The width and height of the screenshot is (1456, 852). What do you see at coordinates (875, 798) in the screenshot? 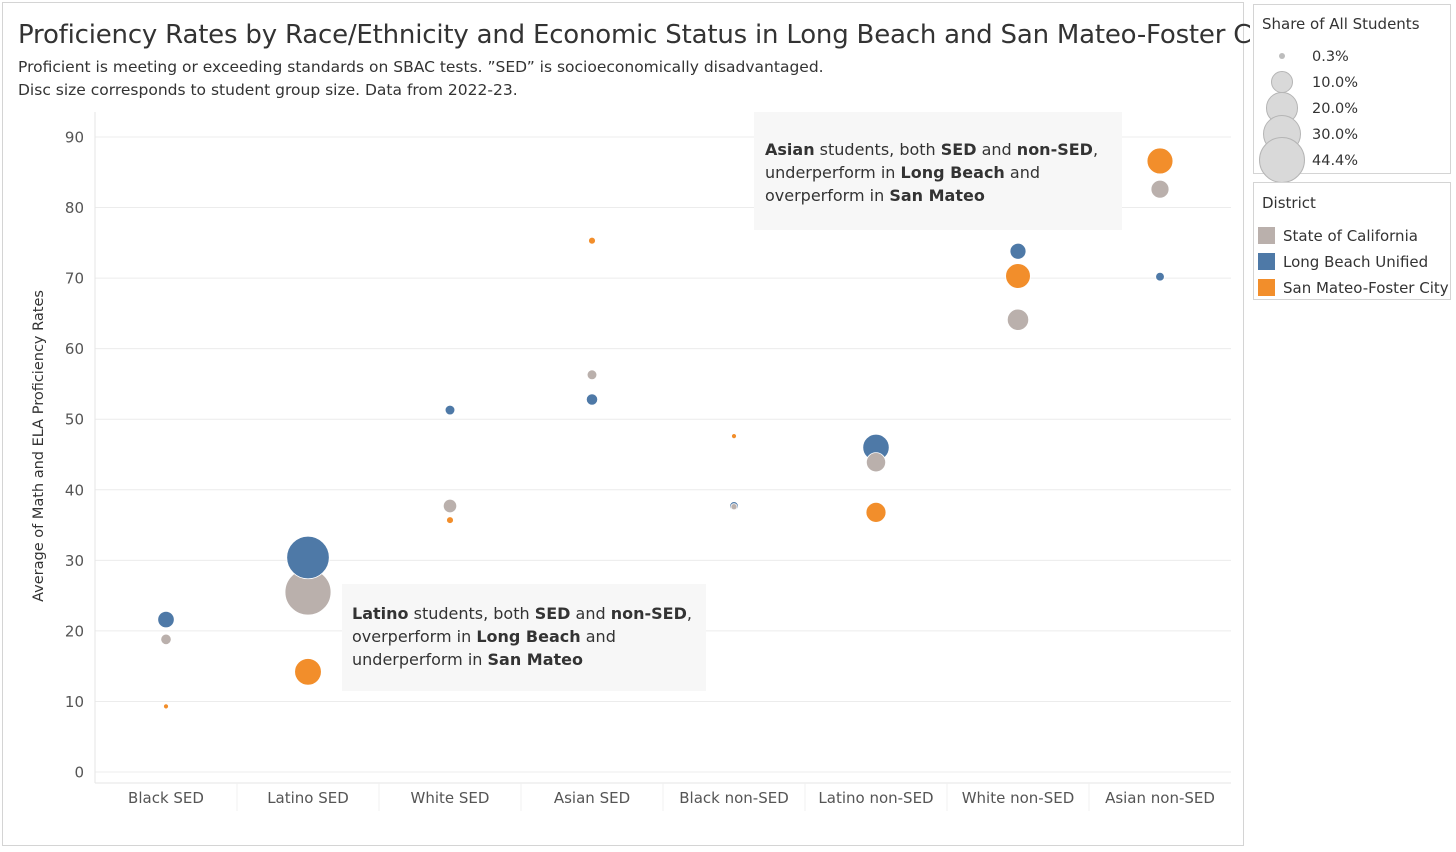
I see `x-category-label: Latino non-SED` at bounding box center [875, 798].